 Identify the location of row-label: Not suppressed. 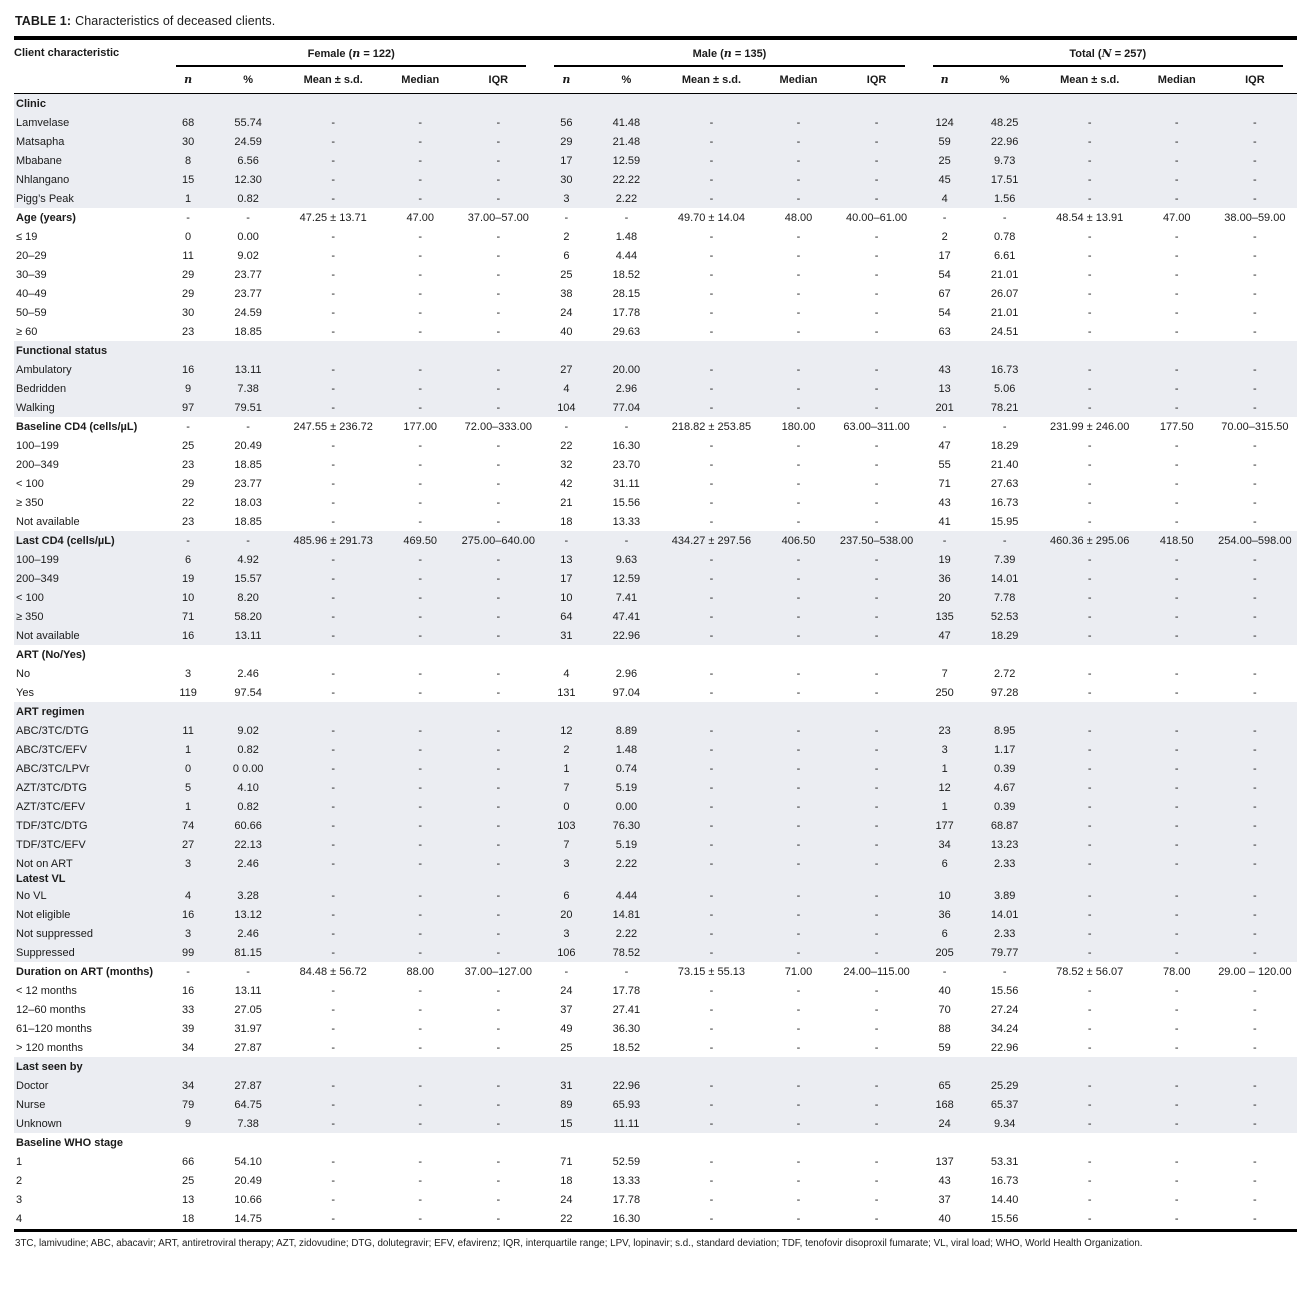
(88, 933).